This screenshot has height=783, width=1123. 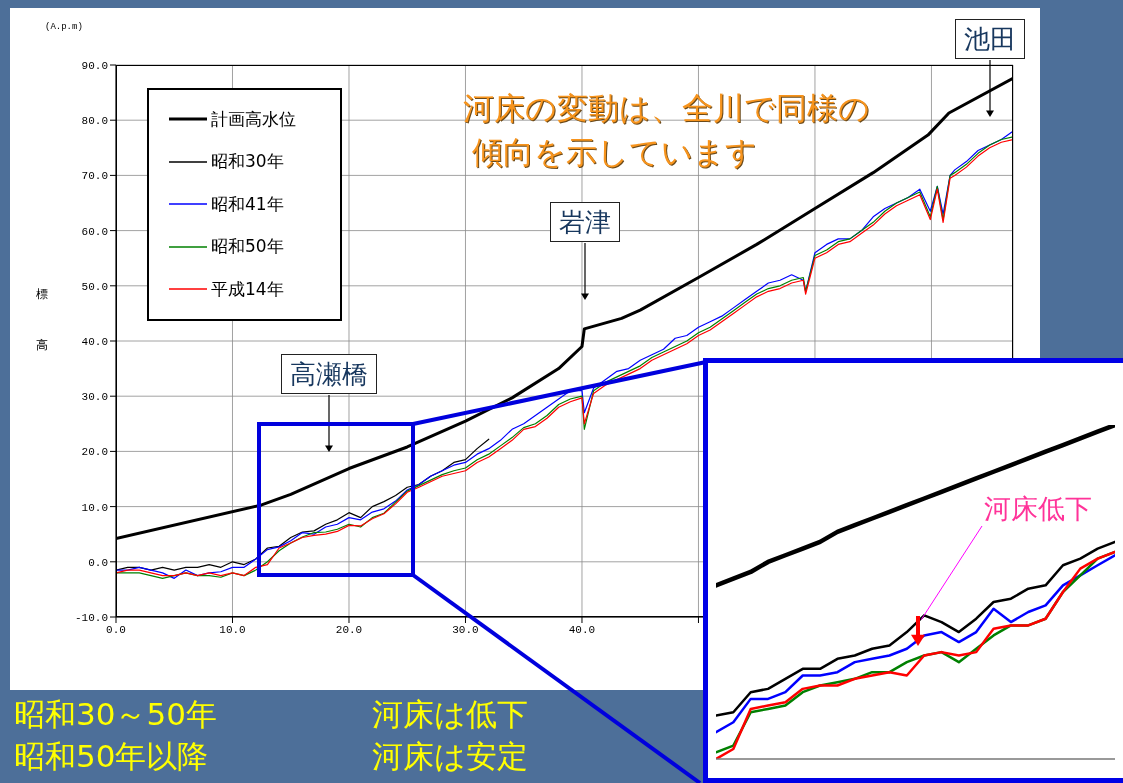 What do you see at coordinates (94, 507) in the screenshot?
I see `y-tick-label: 10.0` at bounding box center [94, 507].